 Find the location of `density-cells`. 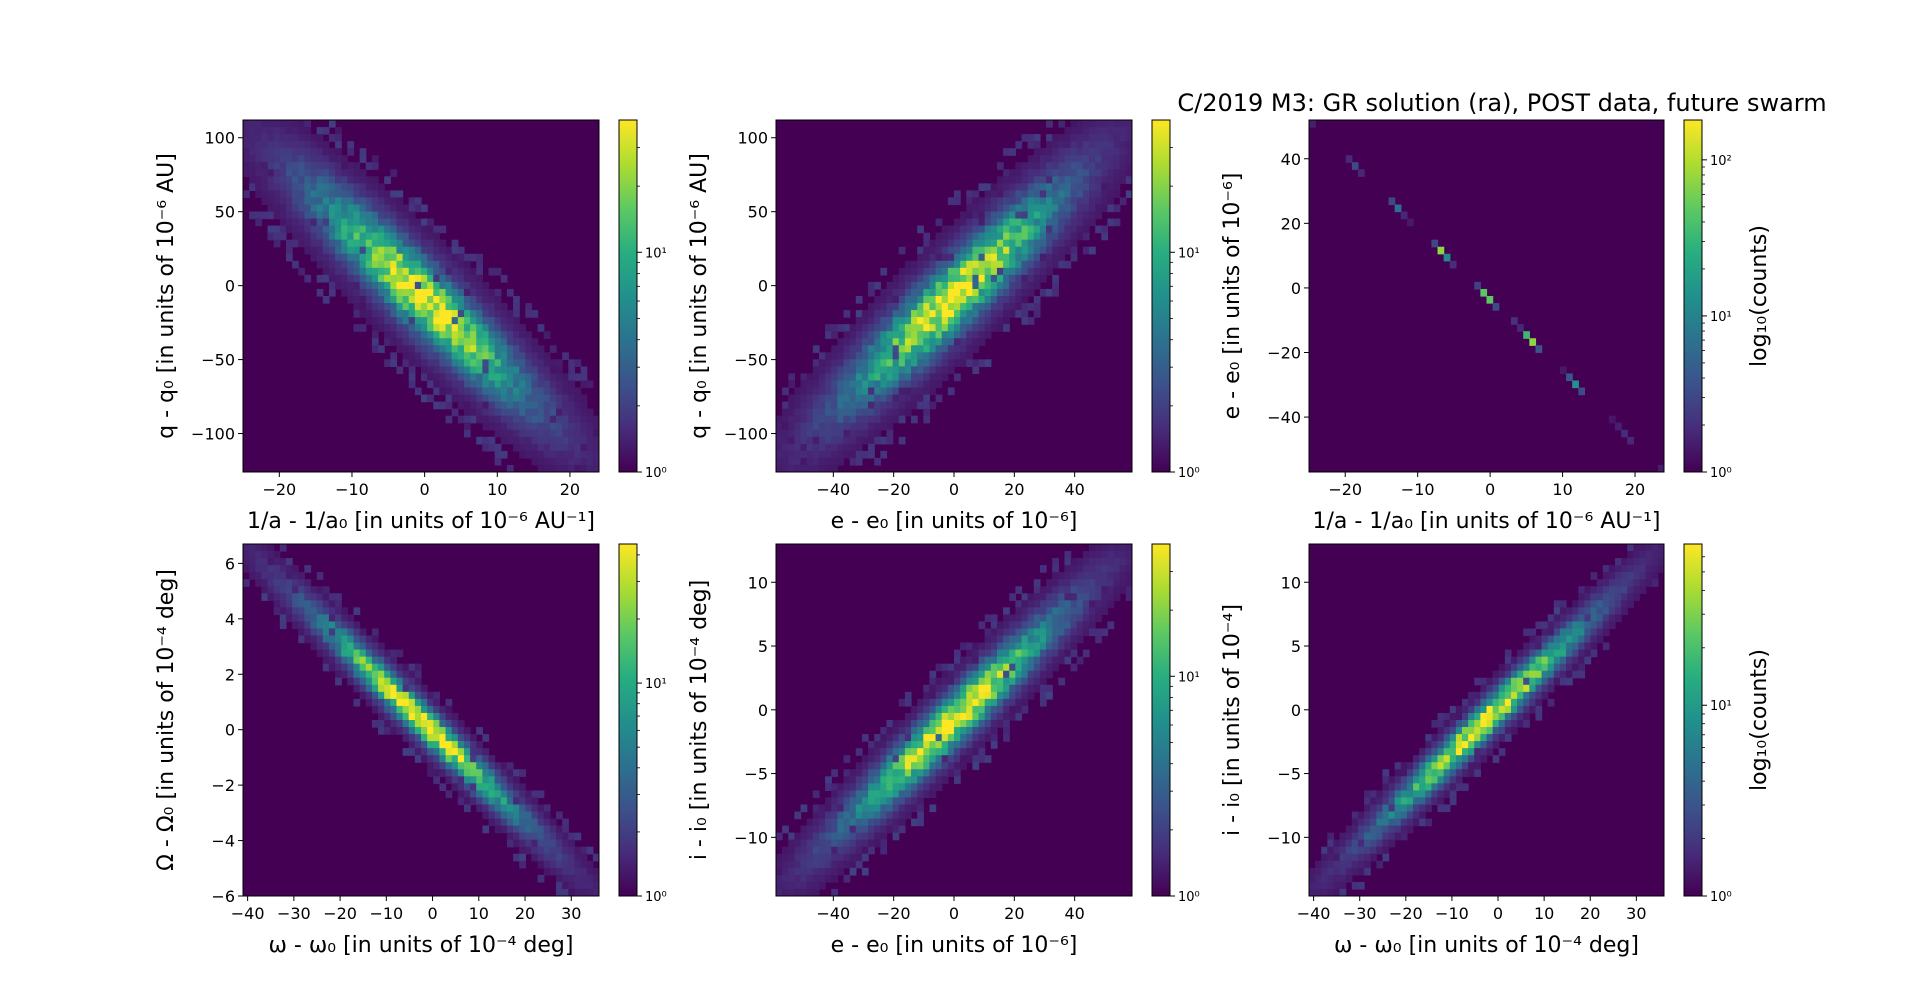

density-cells is located at coordinates (1486, 296).